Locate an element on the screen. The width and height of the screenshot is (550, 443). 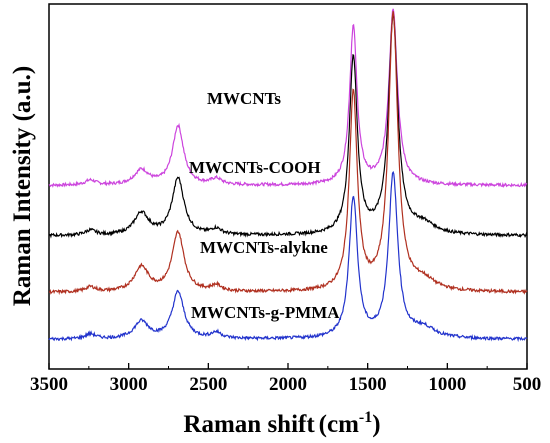
x-tick-label-3000: 3000 is located at coordinates (129, 384).